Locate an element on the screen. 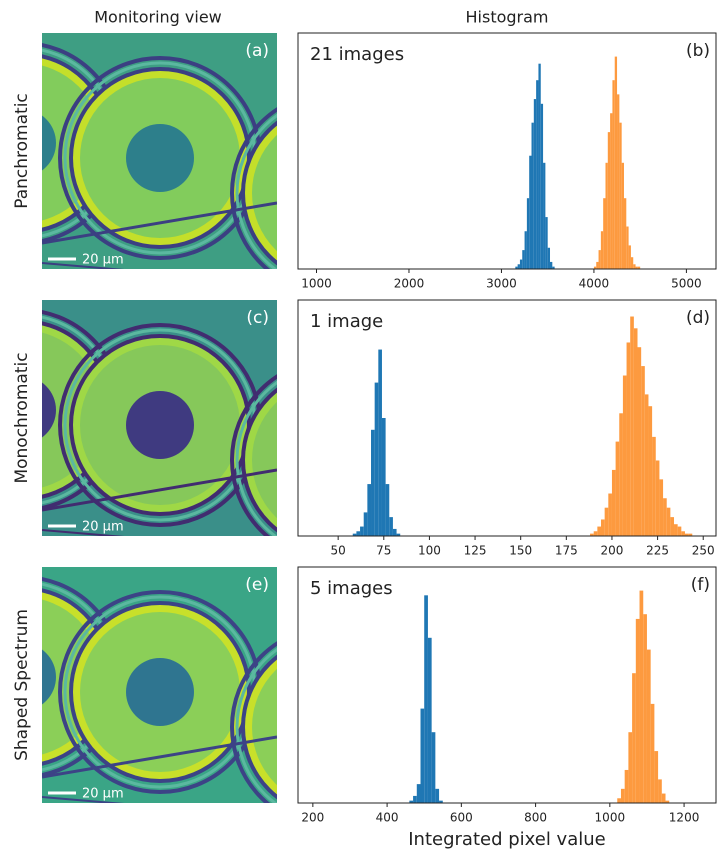 Image resolution: width=720 pixels, height=851 pixels. x-tick-label: 4000 is located at coordinates (594, 284).